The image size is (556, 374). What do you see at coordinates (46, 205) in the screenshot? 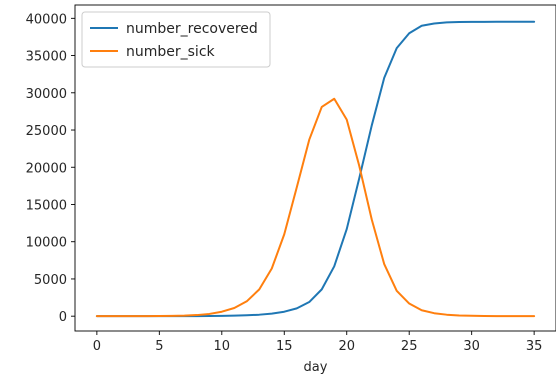
I see `y-tick-label: 15000` at bounding box center [46, 205].